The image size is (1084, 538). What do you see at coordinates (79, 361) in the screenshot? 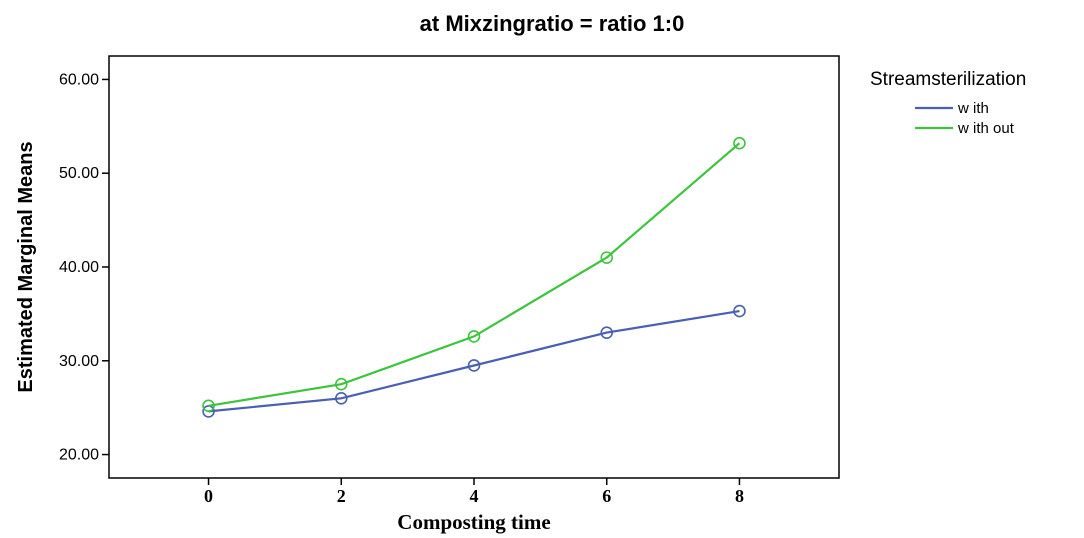
I see `y-tick-label: 30.00` at bounding box center [79, 361].